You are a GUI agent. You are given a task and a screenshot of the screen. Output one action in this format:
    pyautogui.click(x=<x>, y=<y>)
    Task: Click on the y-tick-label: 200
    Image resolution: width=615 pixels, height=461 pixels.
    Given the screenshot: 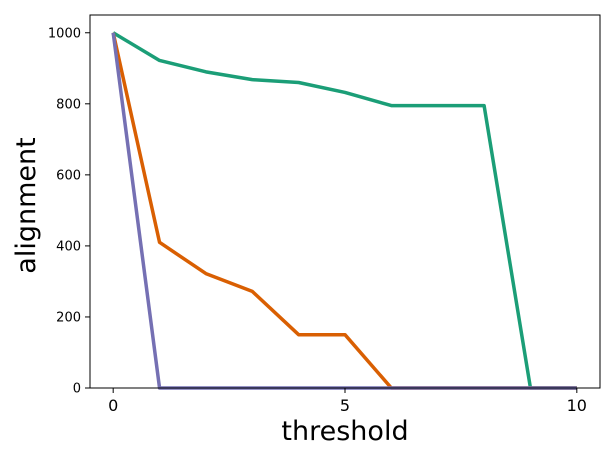 What is the action you would take?
    pyautogui.click(x=68, y=317)
    